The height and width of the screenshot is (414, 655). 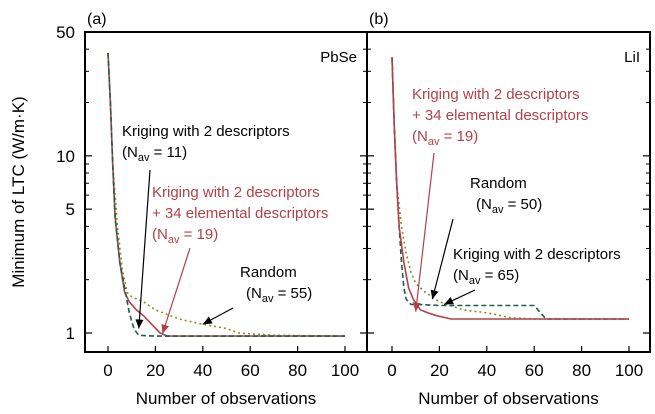 I want to click on panel-label: (a), so click(x=97, y=19).